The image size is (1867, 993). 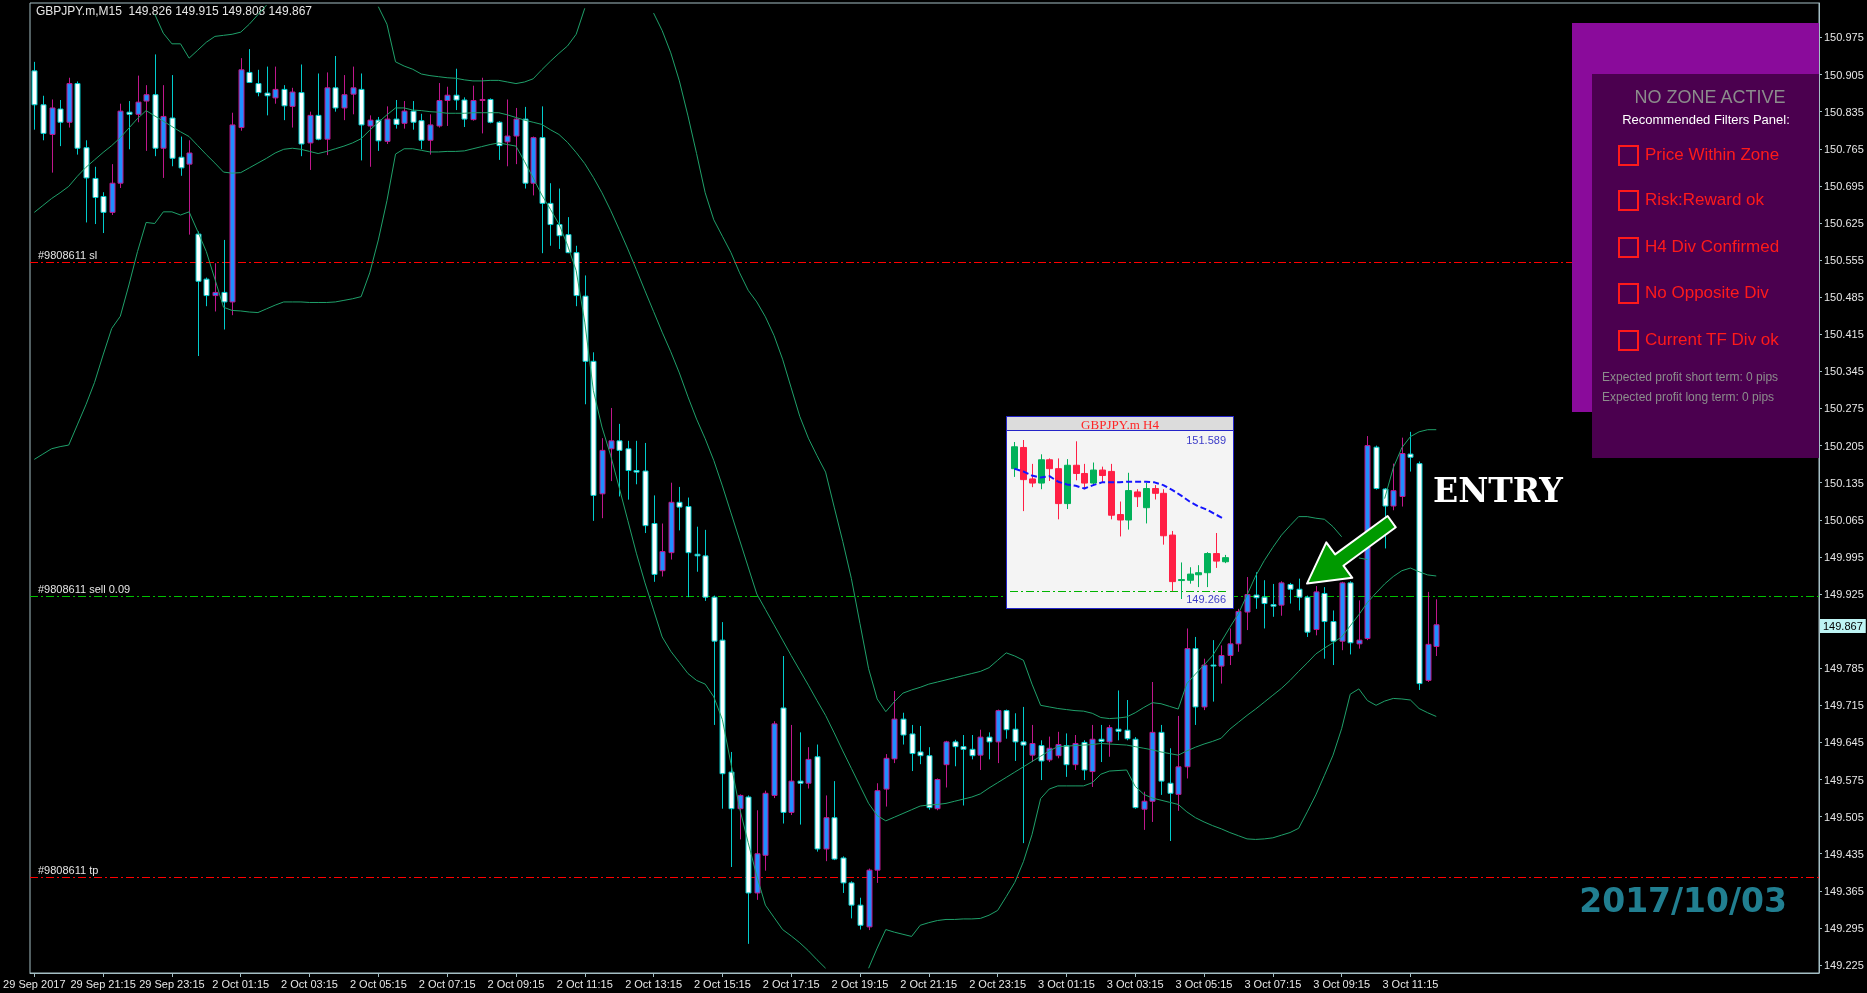 I want to click on text: 149.867, so click(x=1843, y=626).